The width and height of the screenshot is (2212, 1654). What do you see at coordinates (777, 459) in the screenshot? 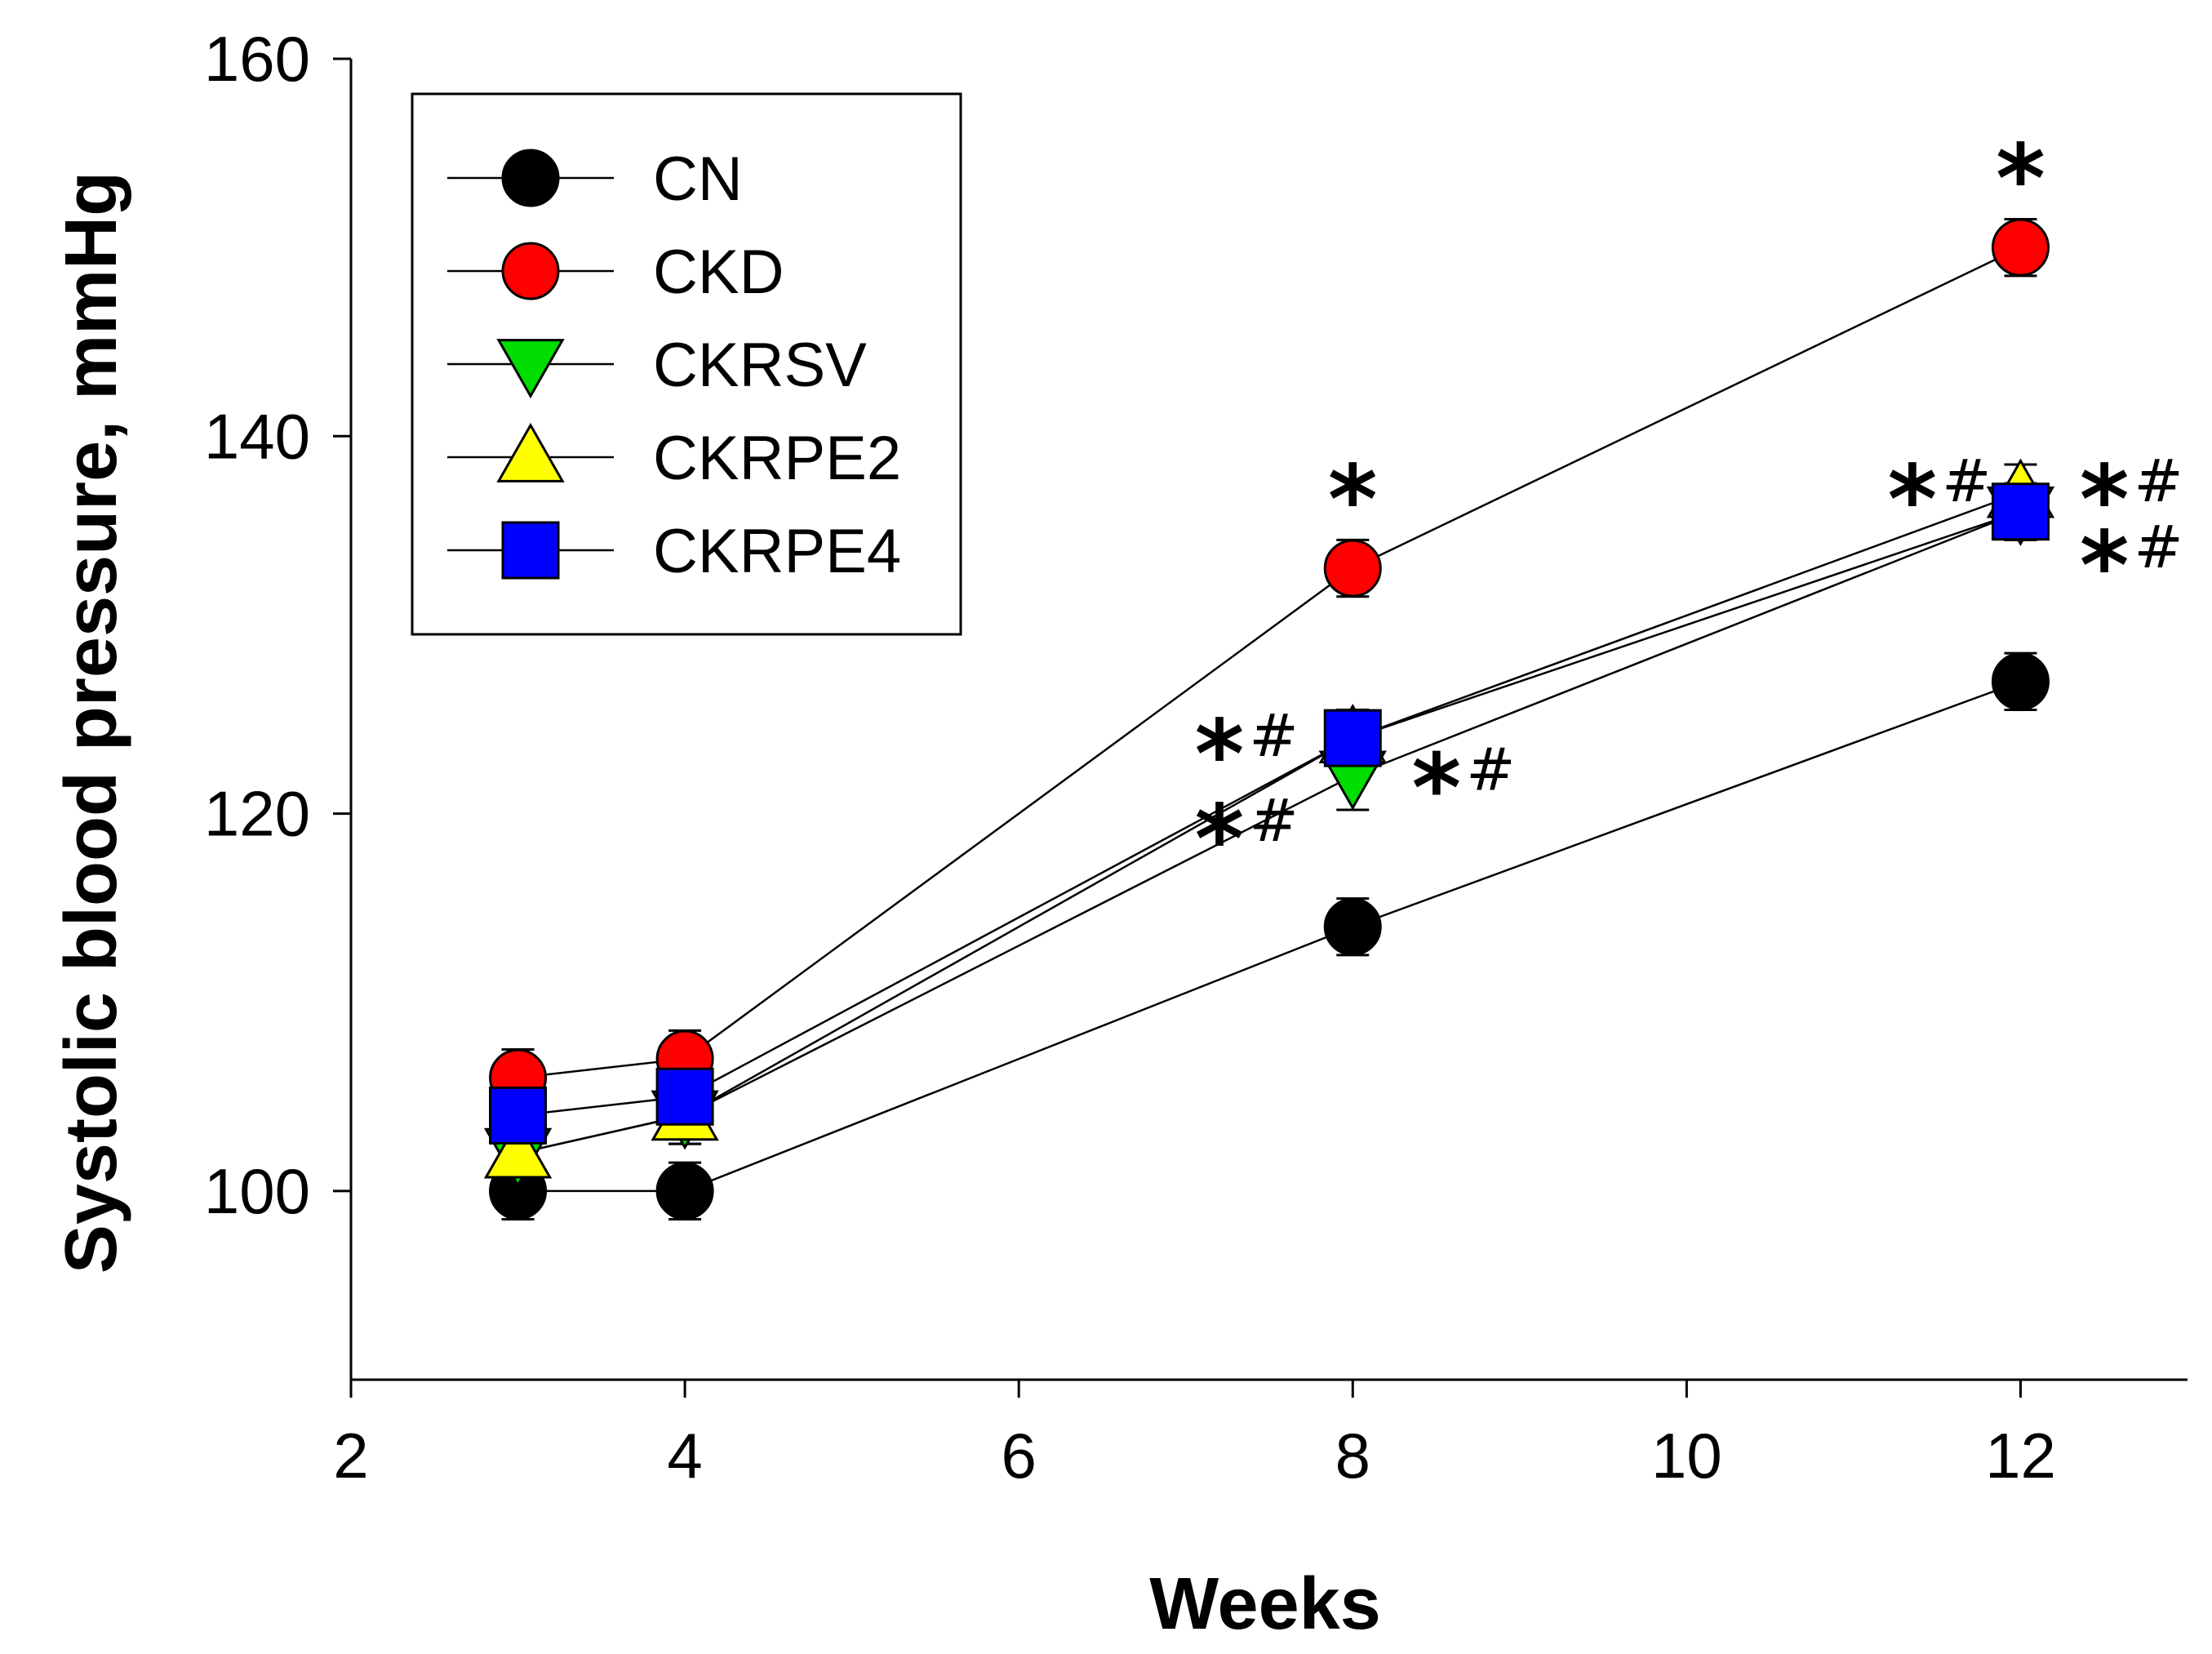
I see `legend-label-ckrpe2: CKRPE2` at bounding box center [777, 459].